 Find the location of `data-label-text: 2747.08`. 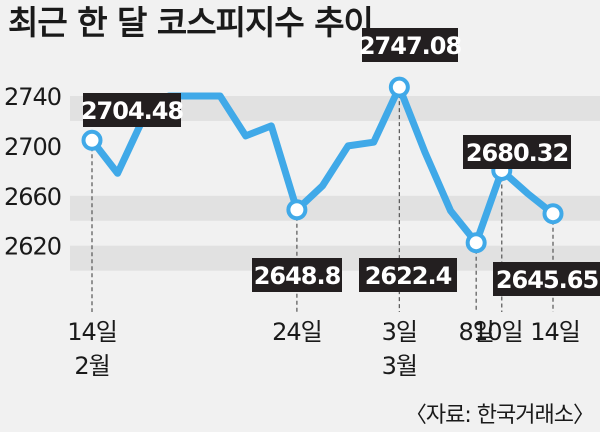

data-label-text: 2747.08 is located at coordinates (410, 46).